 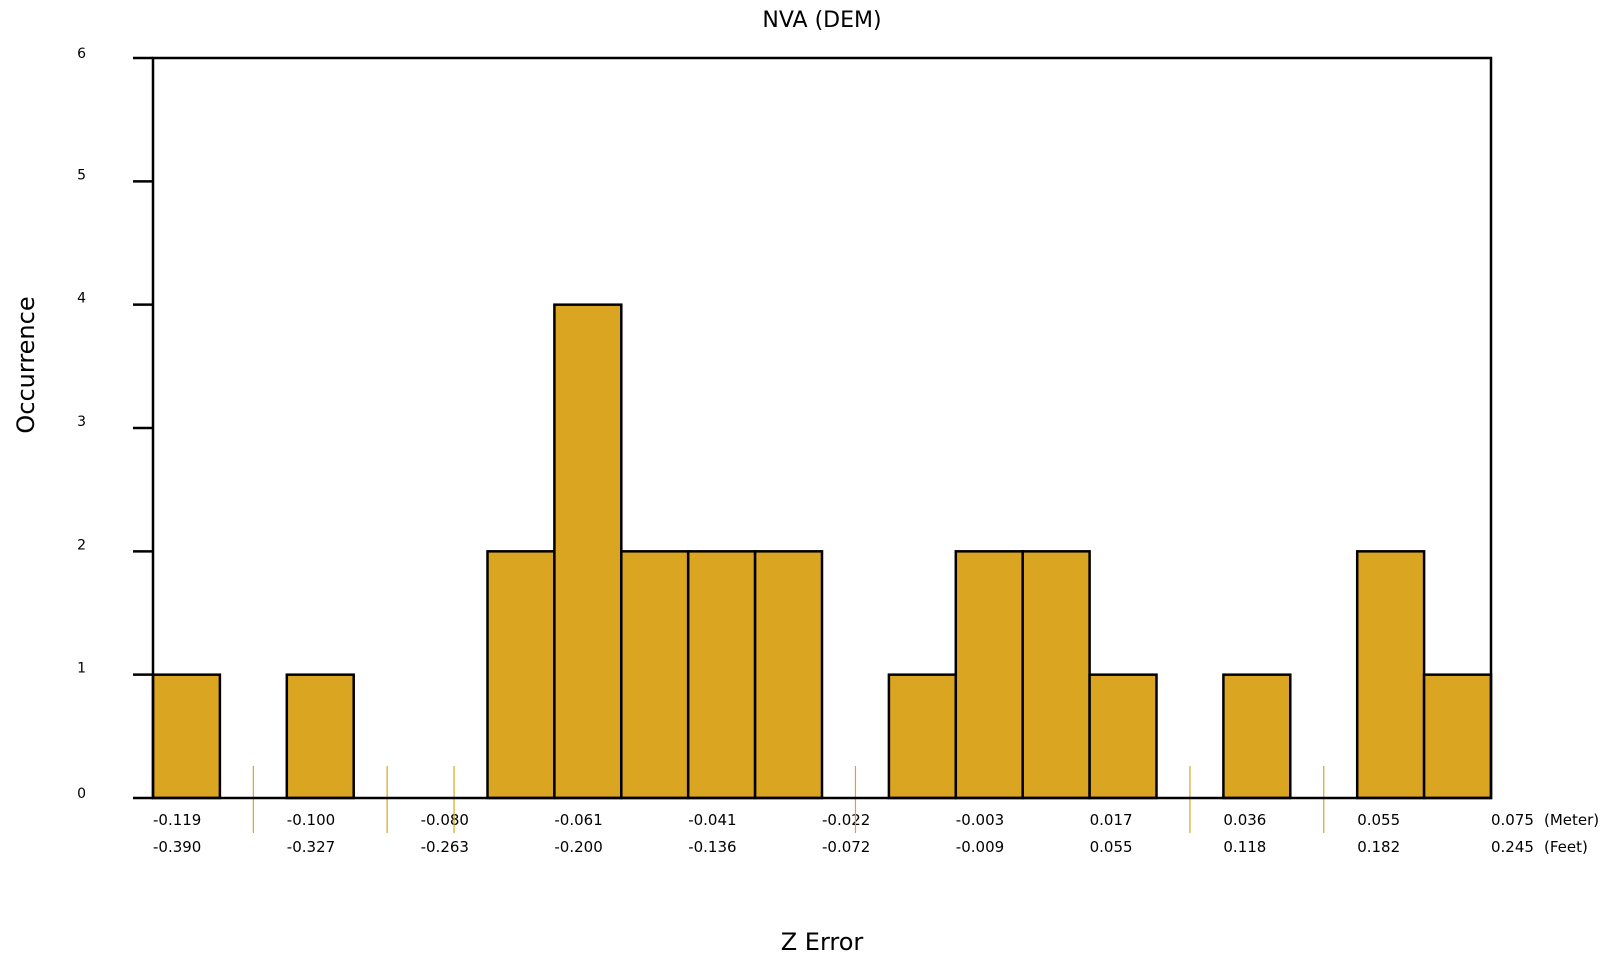 I want to click on x-tick-label: 0.017, so click(x=1111, y=820).